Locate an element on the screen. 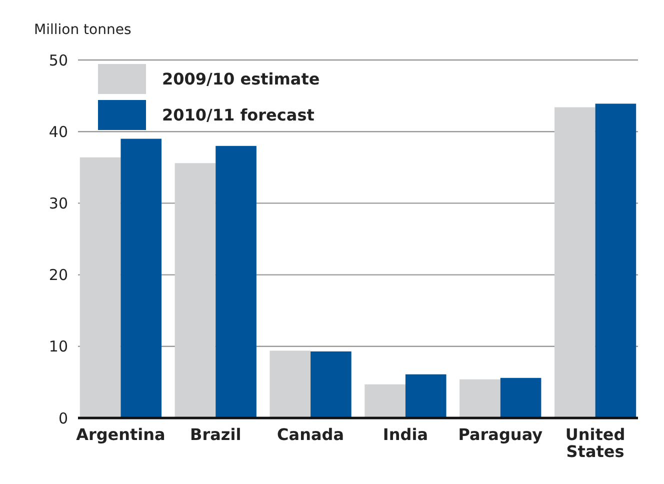 The height and width of the screenshot is (484, 664). x-tick-label: Brazil is located at coordinates (216, 434).